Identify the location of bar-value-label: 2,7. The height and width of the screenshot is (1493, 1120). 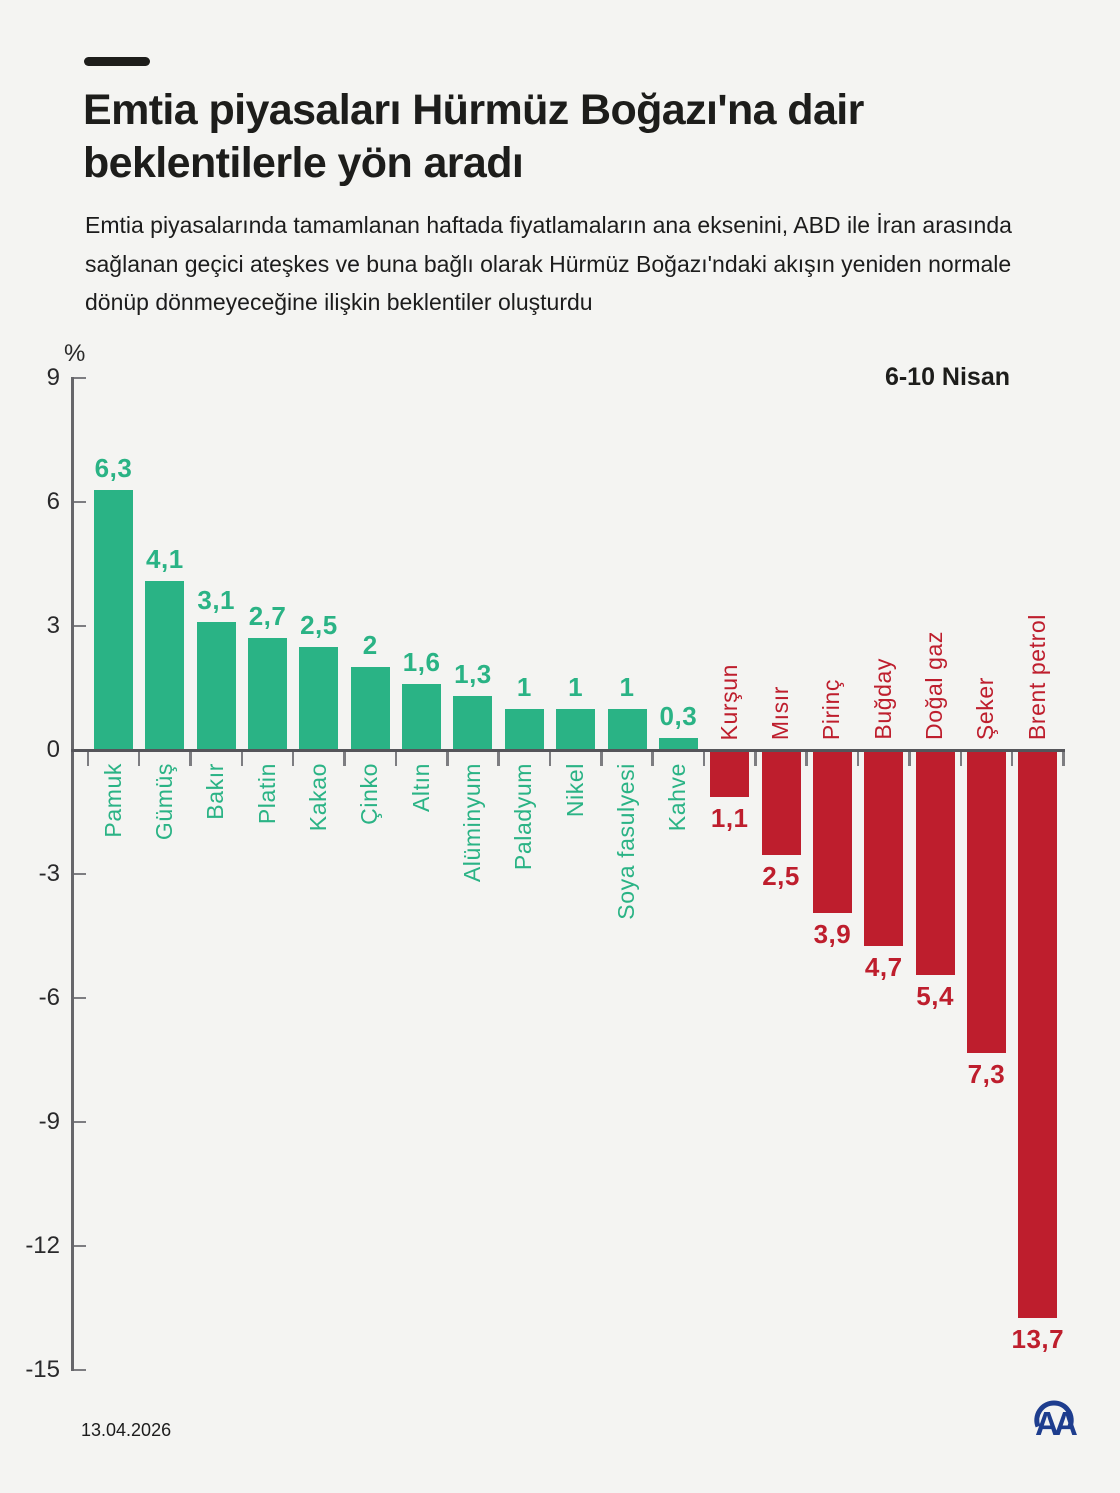
(267, 616).